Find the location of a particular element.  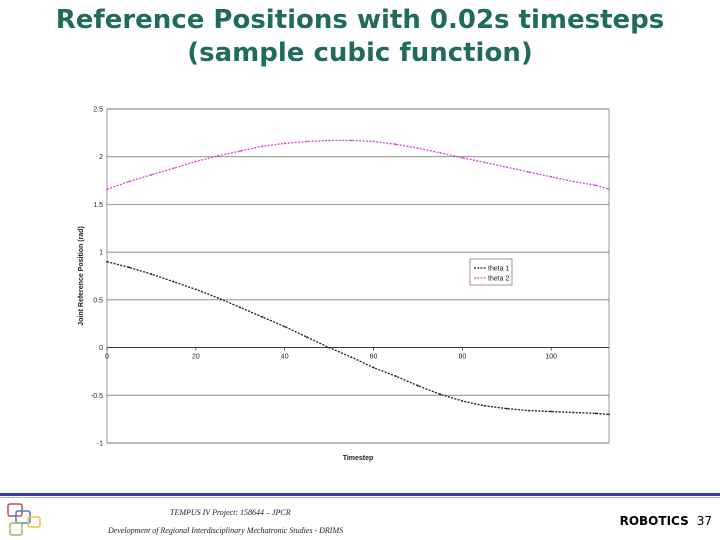

slide-title-line2: (sample cubic function) is located at coordinates (360, 53).